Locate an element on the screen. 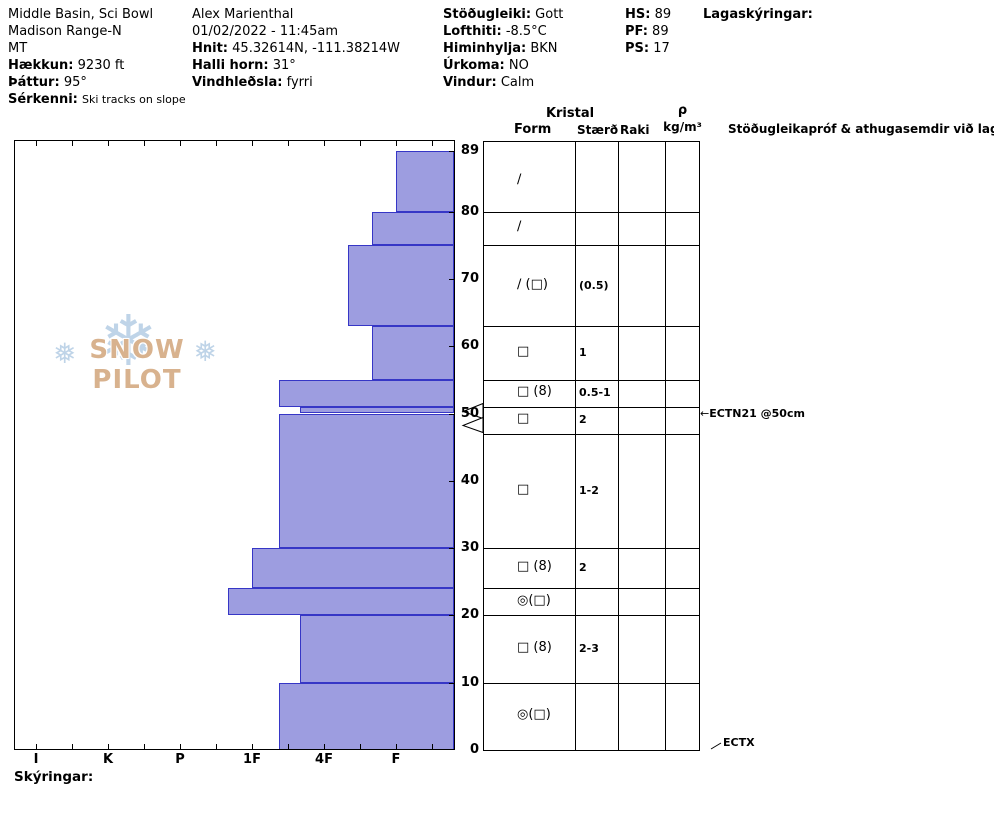  wind-row: Vindur: Calm is located at coordinates (503, 83).